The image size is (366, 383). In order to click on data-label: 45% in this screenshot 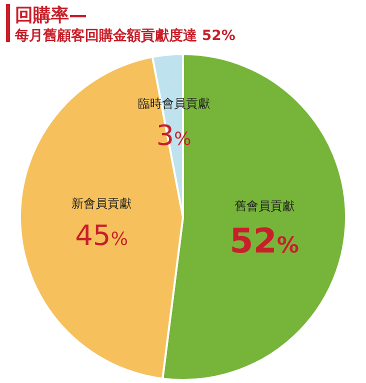, I will do `click(101, 235)`.